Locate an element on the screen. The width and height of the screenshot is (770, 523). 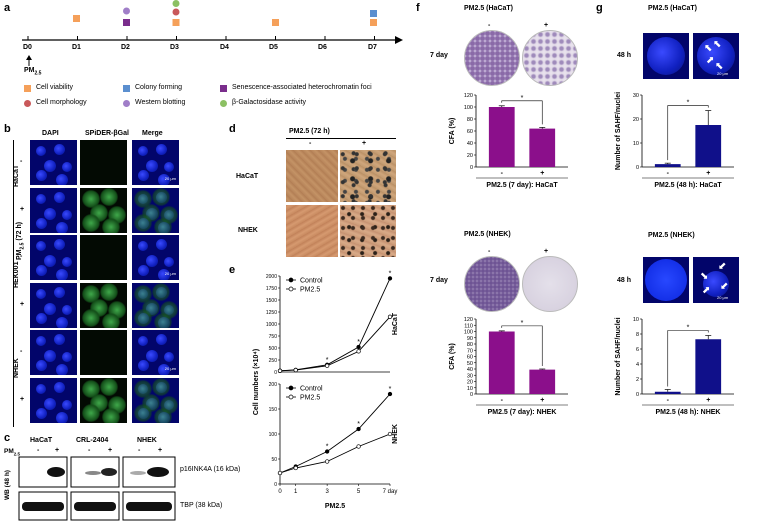
marker-d7-colony is located at coordinates (373, 13).